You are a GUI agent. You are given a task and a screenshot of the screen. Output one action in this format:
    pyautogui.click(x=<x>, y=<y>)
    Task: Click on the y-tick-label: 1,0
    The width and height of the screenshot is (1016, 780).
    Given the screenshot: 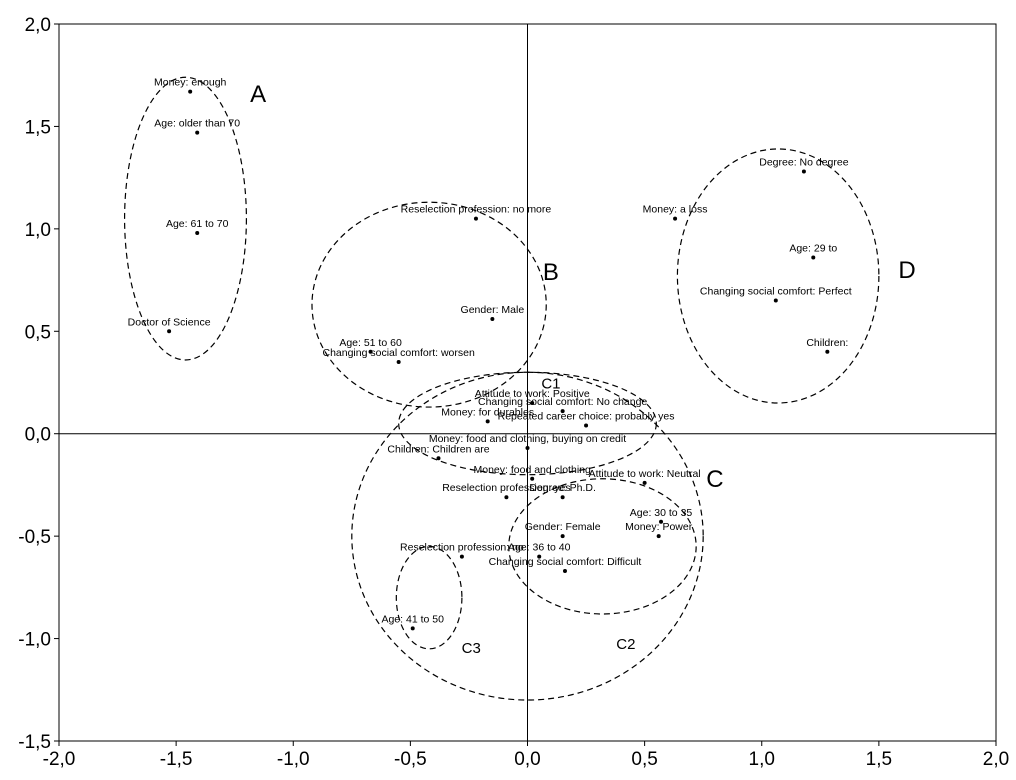 What is the action you would take?
    pyautogui.click(x=38, y=230)
    